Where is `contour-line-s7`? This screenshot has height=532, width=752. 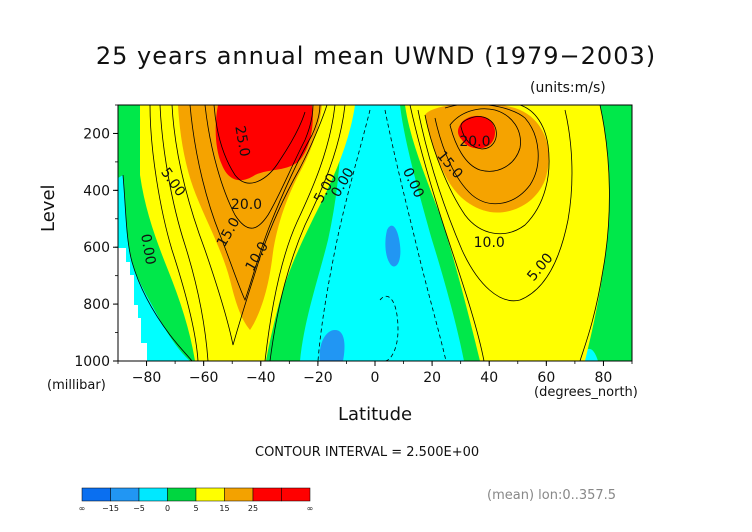 contour-line-s7 is located at coordinates (259, 167).